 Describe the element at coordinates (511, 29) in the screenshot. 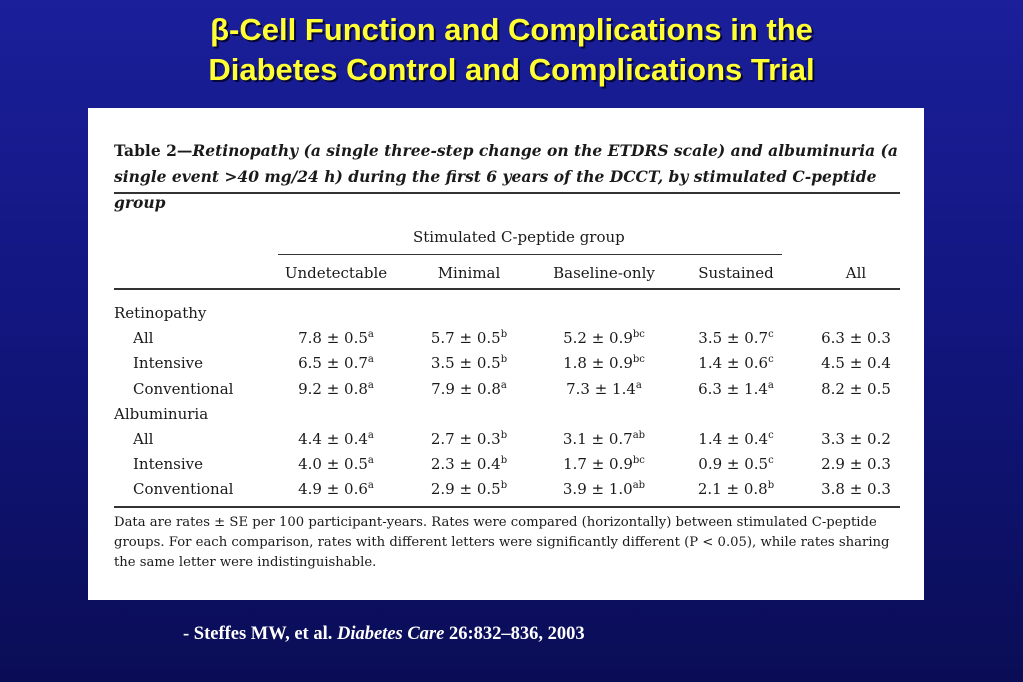

I see `slide-title-line1: β-Cell Function and Complications in the` at that location.